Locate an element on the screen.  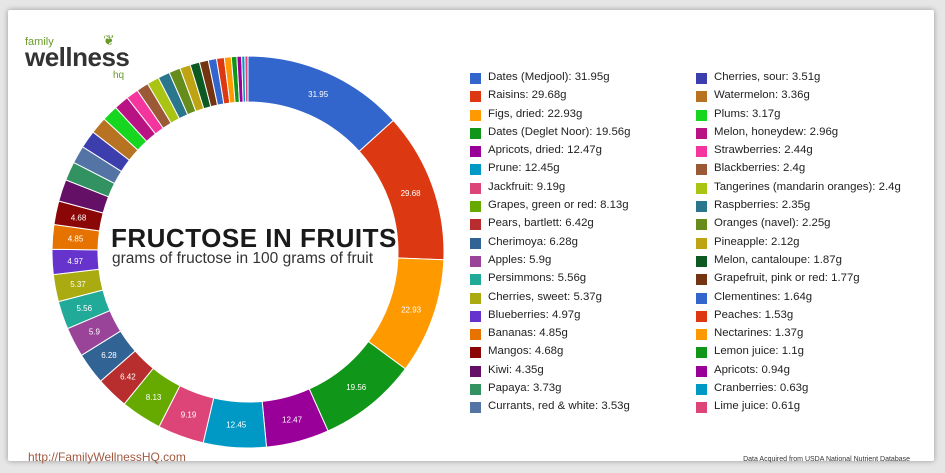
chart-title: FRUCTOSE IN FRUITS is located at coordinates (254, 238).